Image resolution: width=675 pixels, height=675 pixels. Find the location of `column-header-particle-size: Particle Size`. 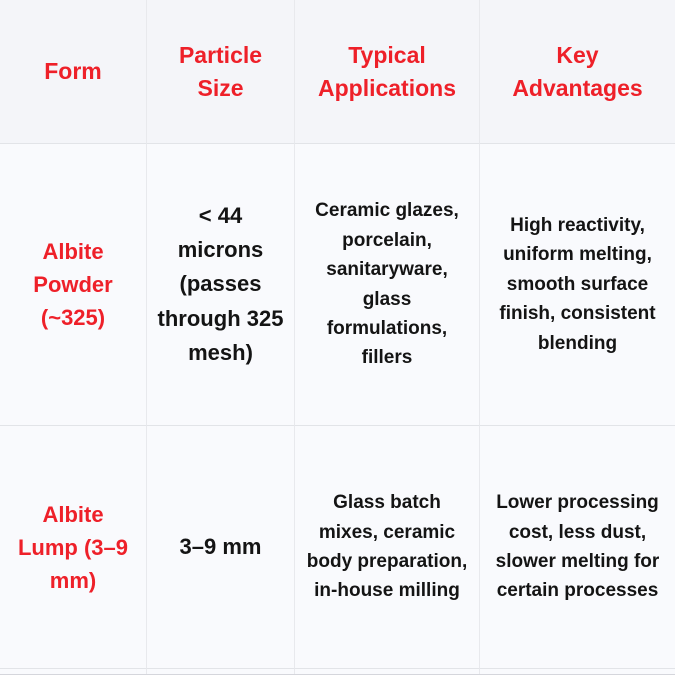

column-header-particle-size: Particle Size is located at coordinates (220, 71).